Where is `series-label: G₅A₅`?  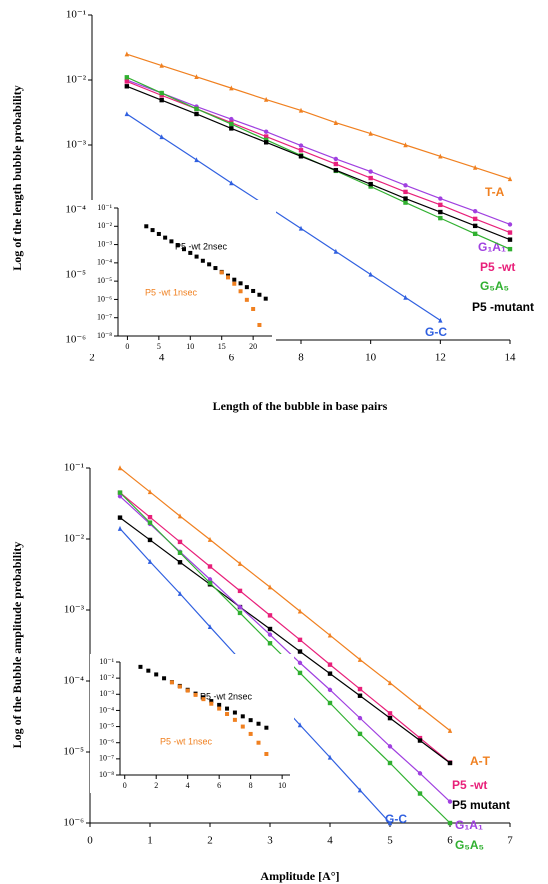 series-label: G₅A₅ is located at coordinates (469, 845).